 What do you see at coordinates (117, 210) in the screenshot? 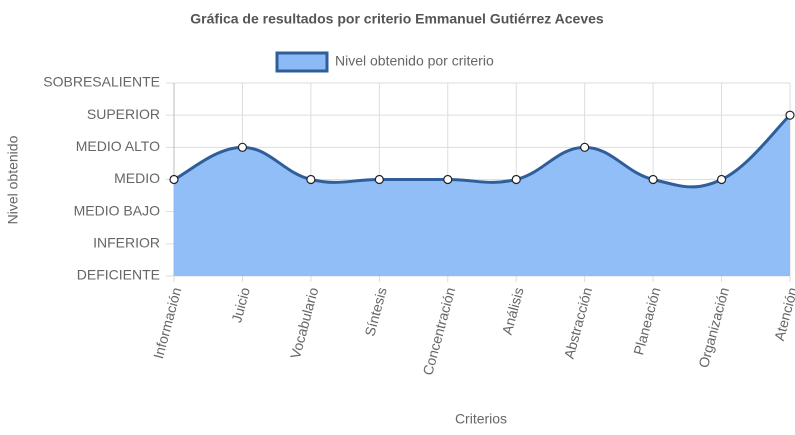
I see `y-tick-label: MEDIO BAJO` at bounding box center [117, 210].